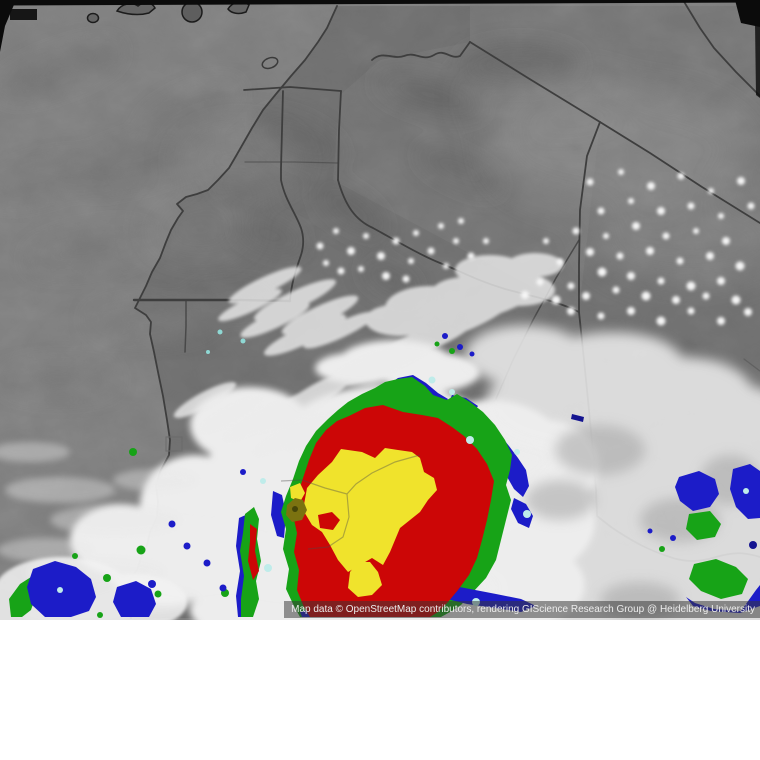  I want to click on edge-box, so click(23, 14).